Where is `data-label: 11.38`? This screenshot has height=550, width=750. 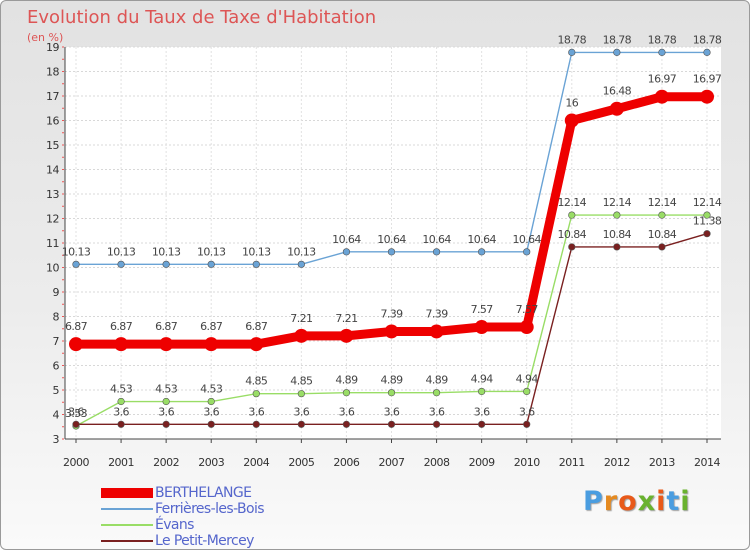
data-label: 11.38 is located at coordinates (707, 221).